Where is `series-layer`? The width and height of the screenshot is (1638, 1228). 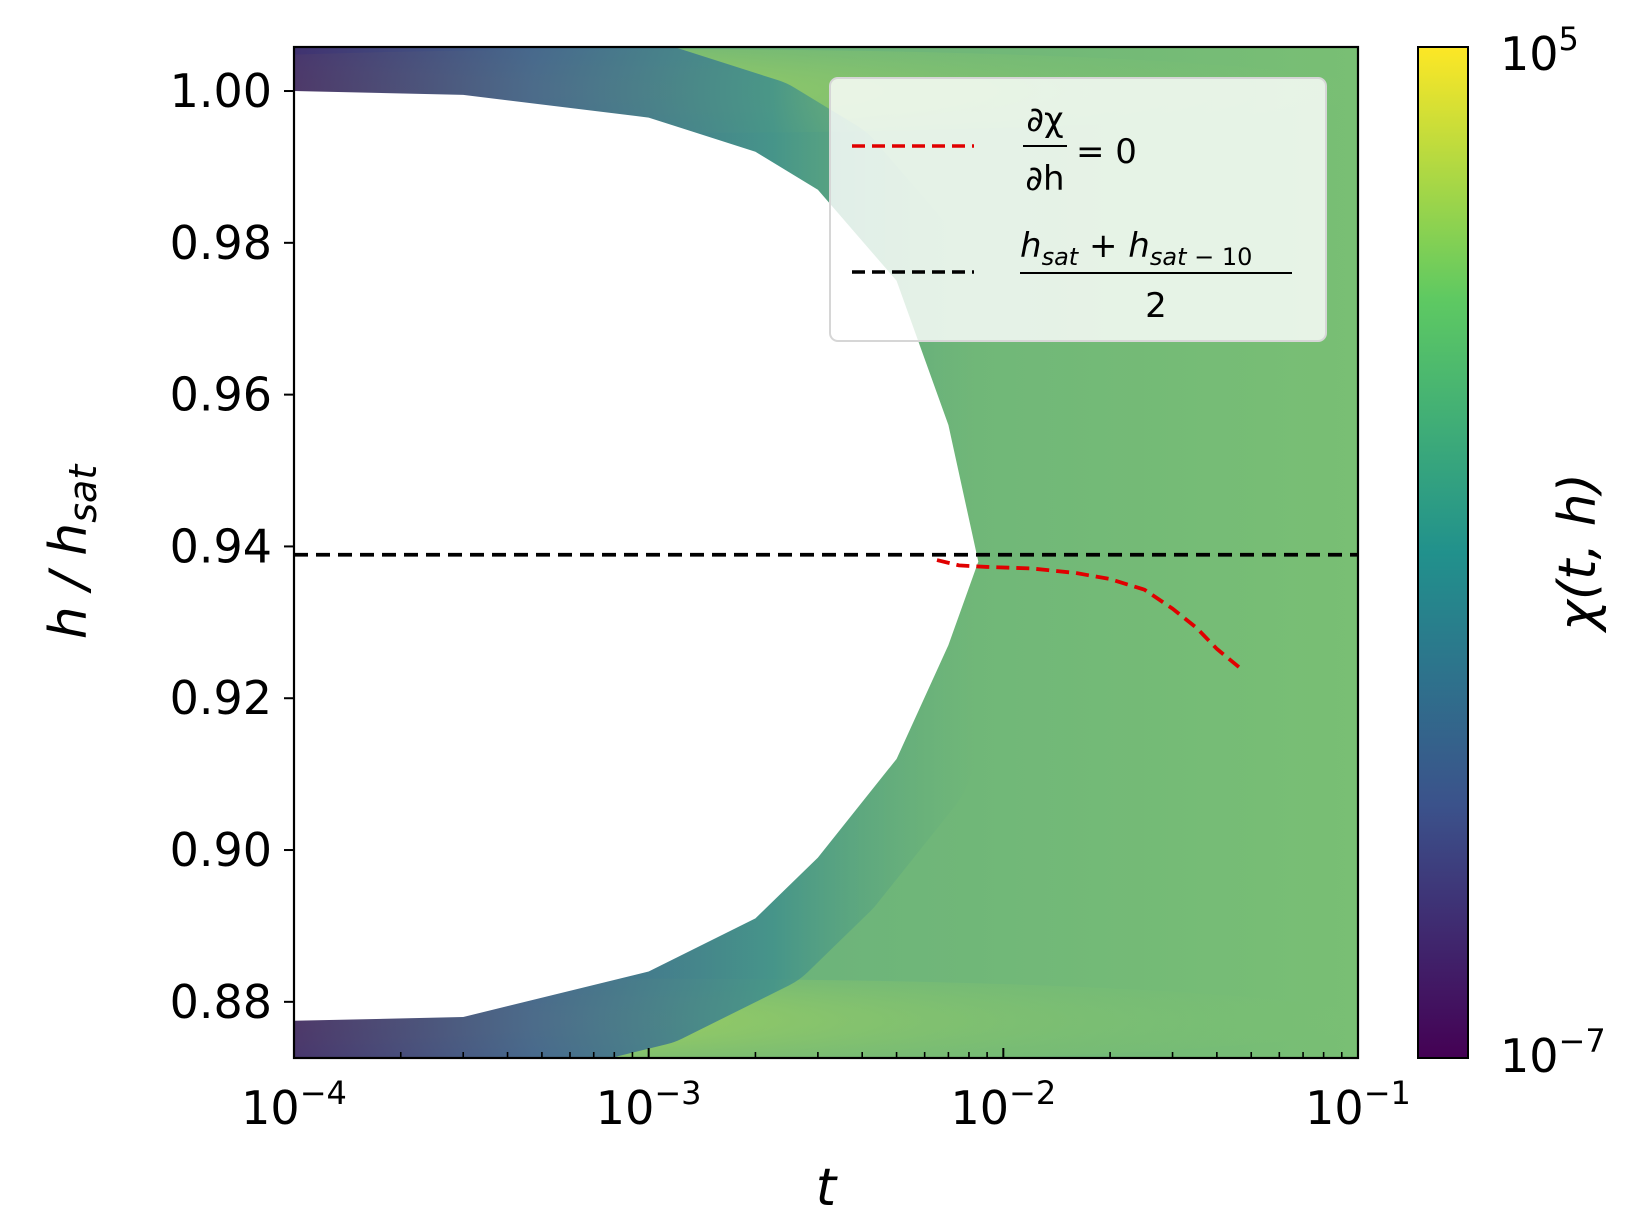
series-layer is located at coordinates (826, 611).